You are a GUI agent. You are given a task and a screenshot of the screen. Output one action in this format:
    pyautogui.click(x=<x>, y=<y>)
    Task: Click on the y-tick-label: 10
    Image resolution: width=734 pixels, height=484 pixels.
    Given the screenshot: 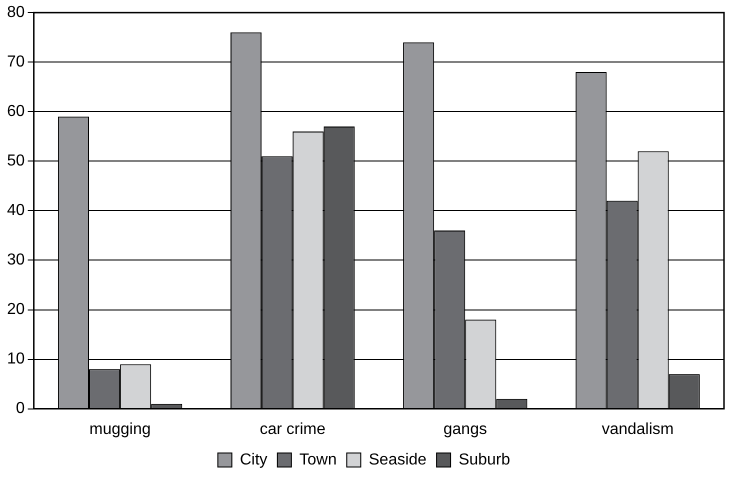 What is the action you would take?
    pyautogui.click(x=16, y=359)
    